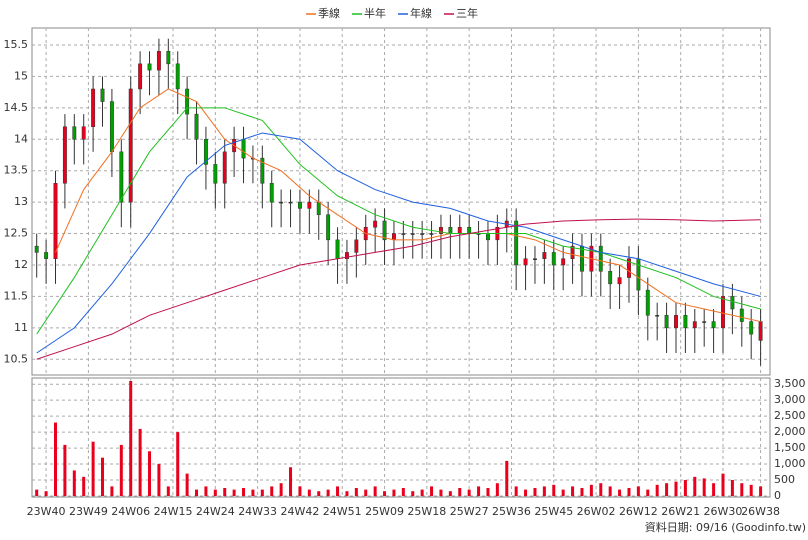 The image size is (808, 540). I want to click on x-tick-label: 25W36, so click(511, 511).